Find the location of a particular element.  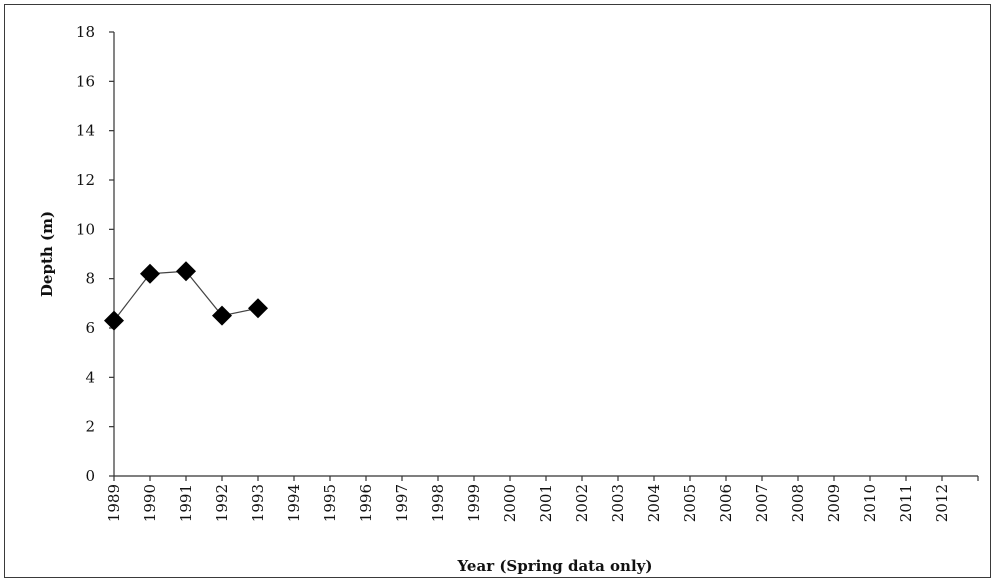

y-tick-label: 0 is located at coordinates (90, 476).